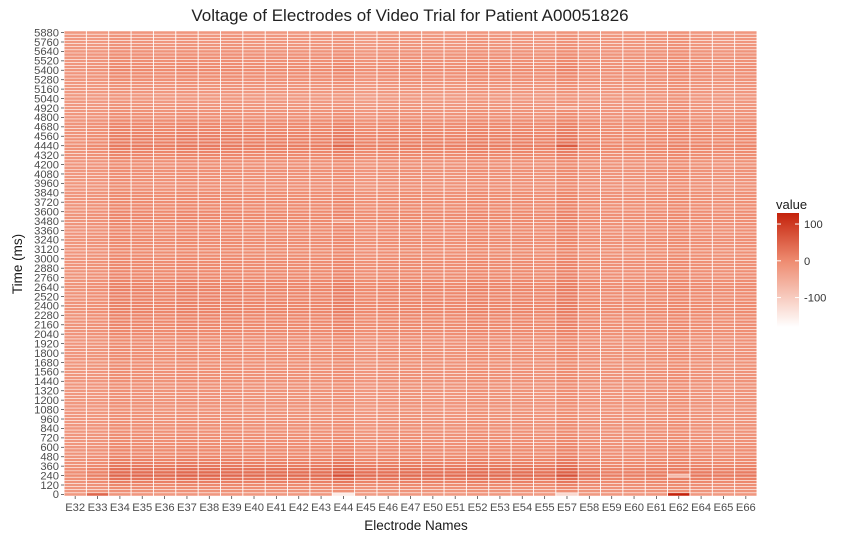  Describe the element at coordinates (164, 33) in the screenshot. I see `heatmap-cell: E36 @ 5880 ms: -20.0` at that location.